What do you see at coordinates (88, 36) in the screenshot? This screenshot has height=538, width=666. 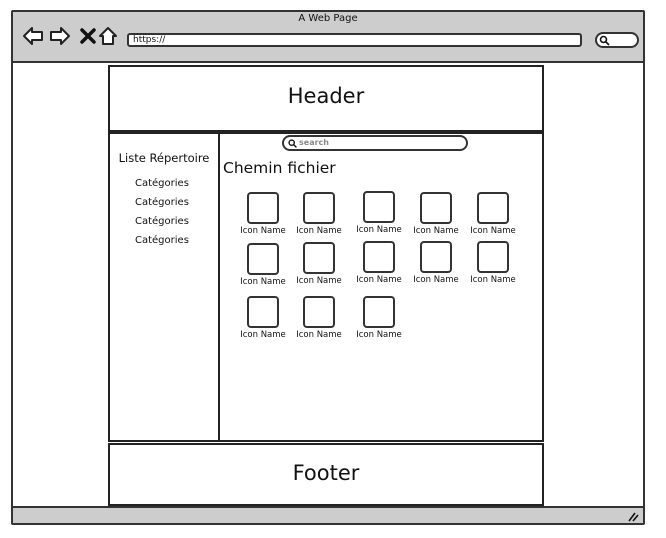 I see `stop-icon` at bounding box center [88, 36].